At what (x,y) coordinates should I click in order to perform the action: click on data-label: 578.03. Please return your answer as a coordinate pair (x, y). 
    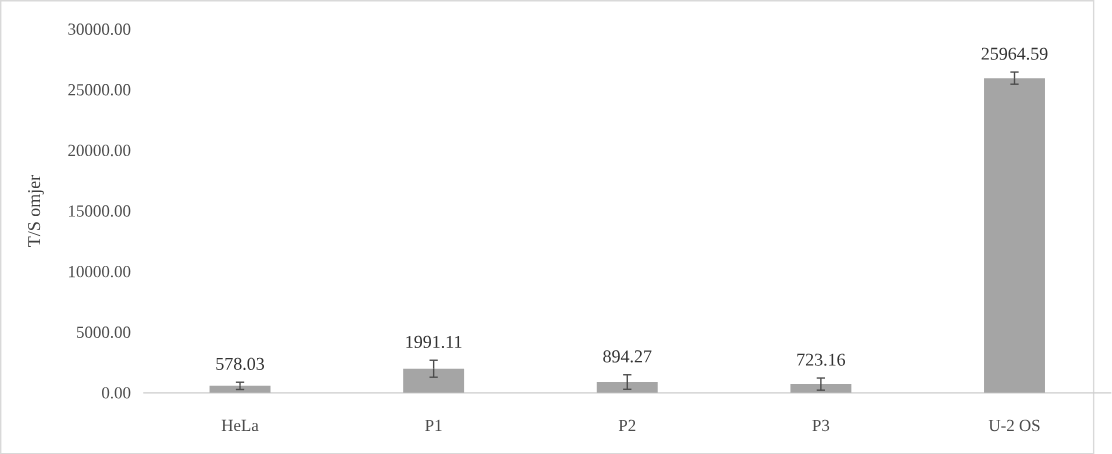
    Looking at the image, I should click on (240, 363).